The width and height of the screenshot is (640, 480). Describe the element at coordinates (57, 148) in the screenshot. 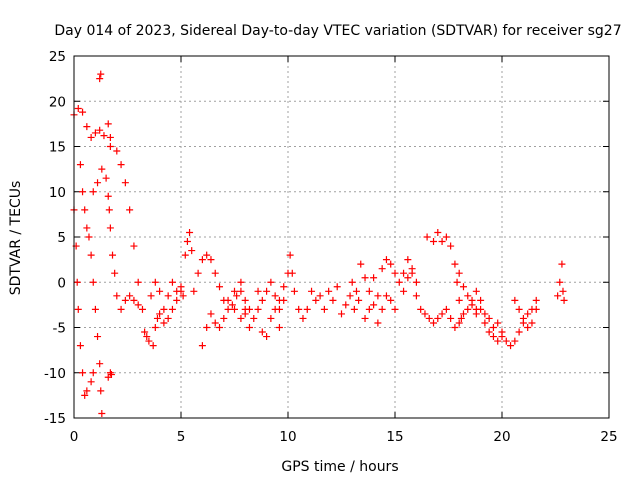

I see `y-tick-label: 15` at that location.